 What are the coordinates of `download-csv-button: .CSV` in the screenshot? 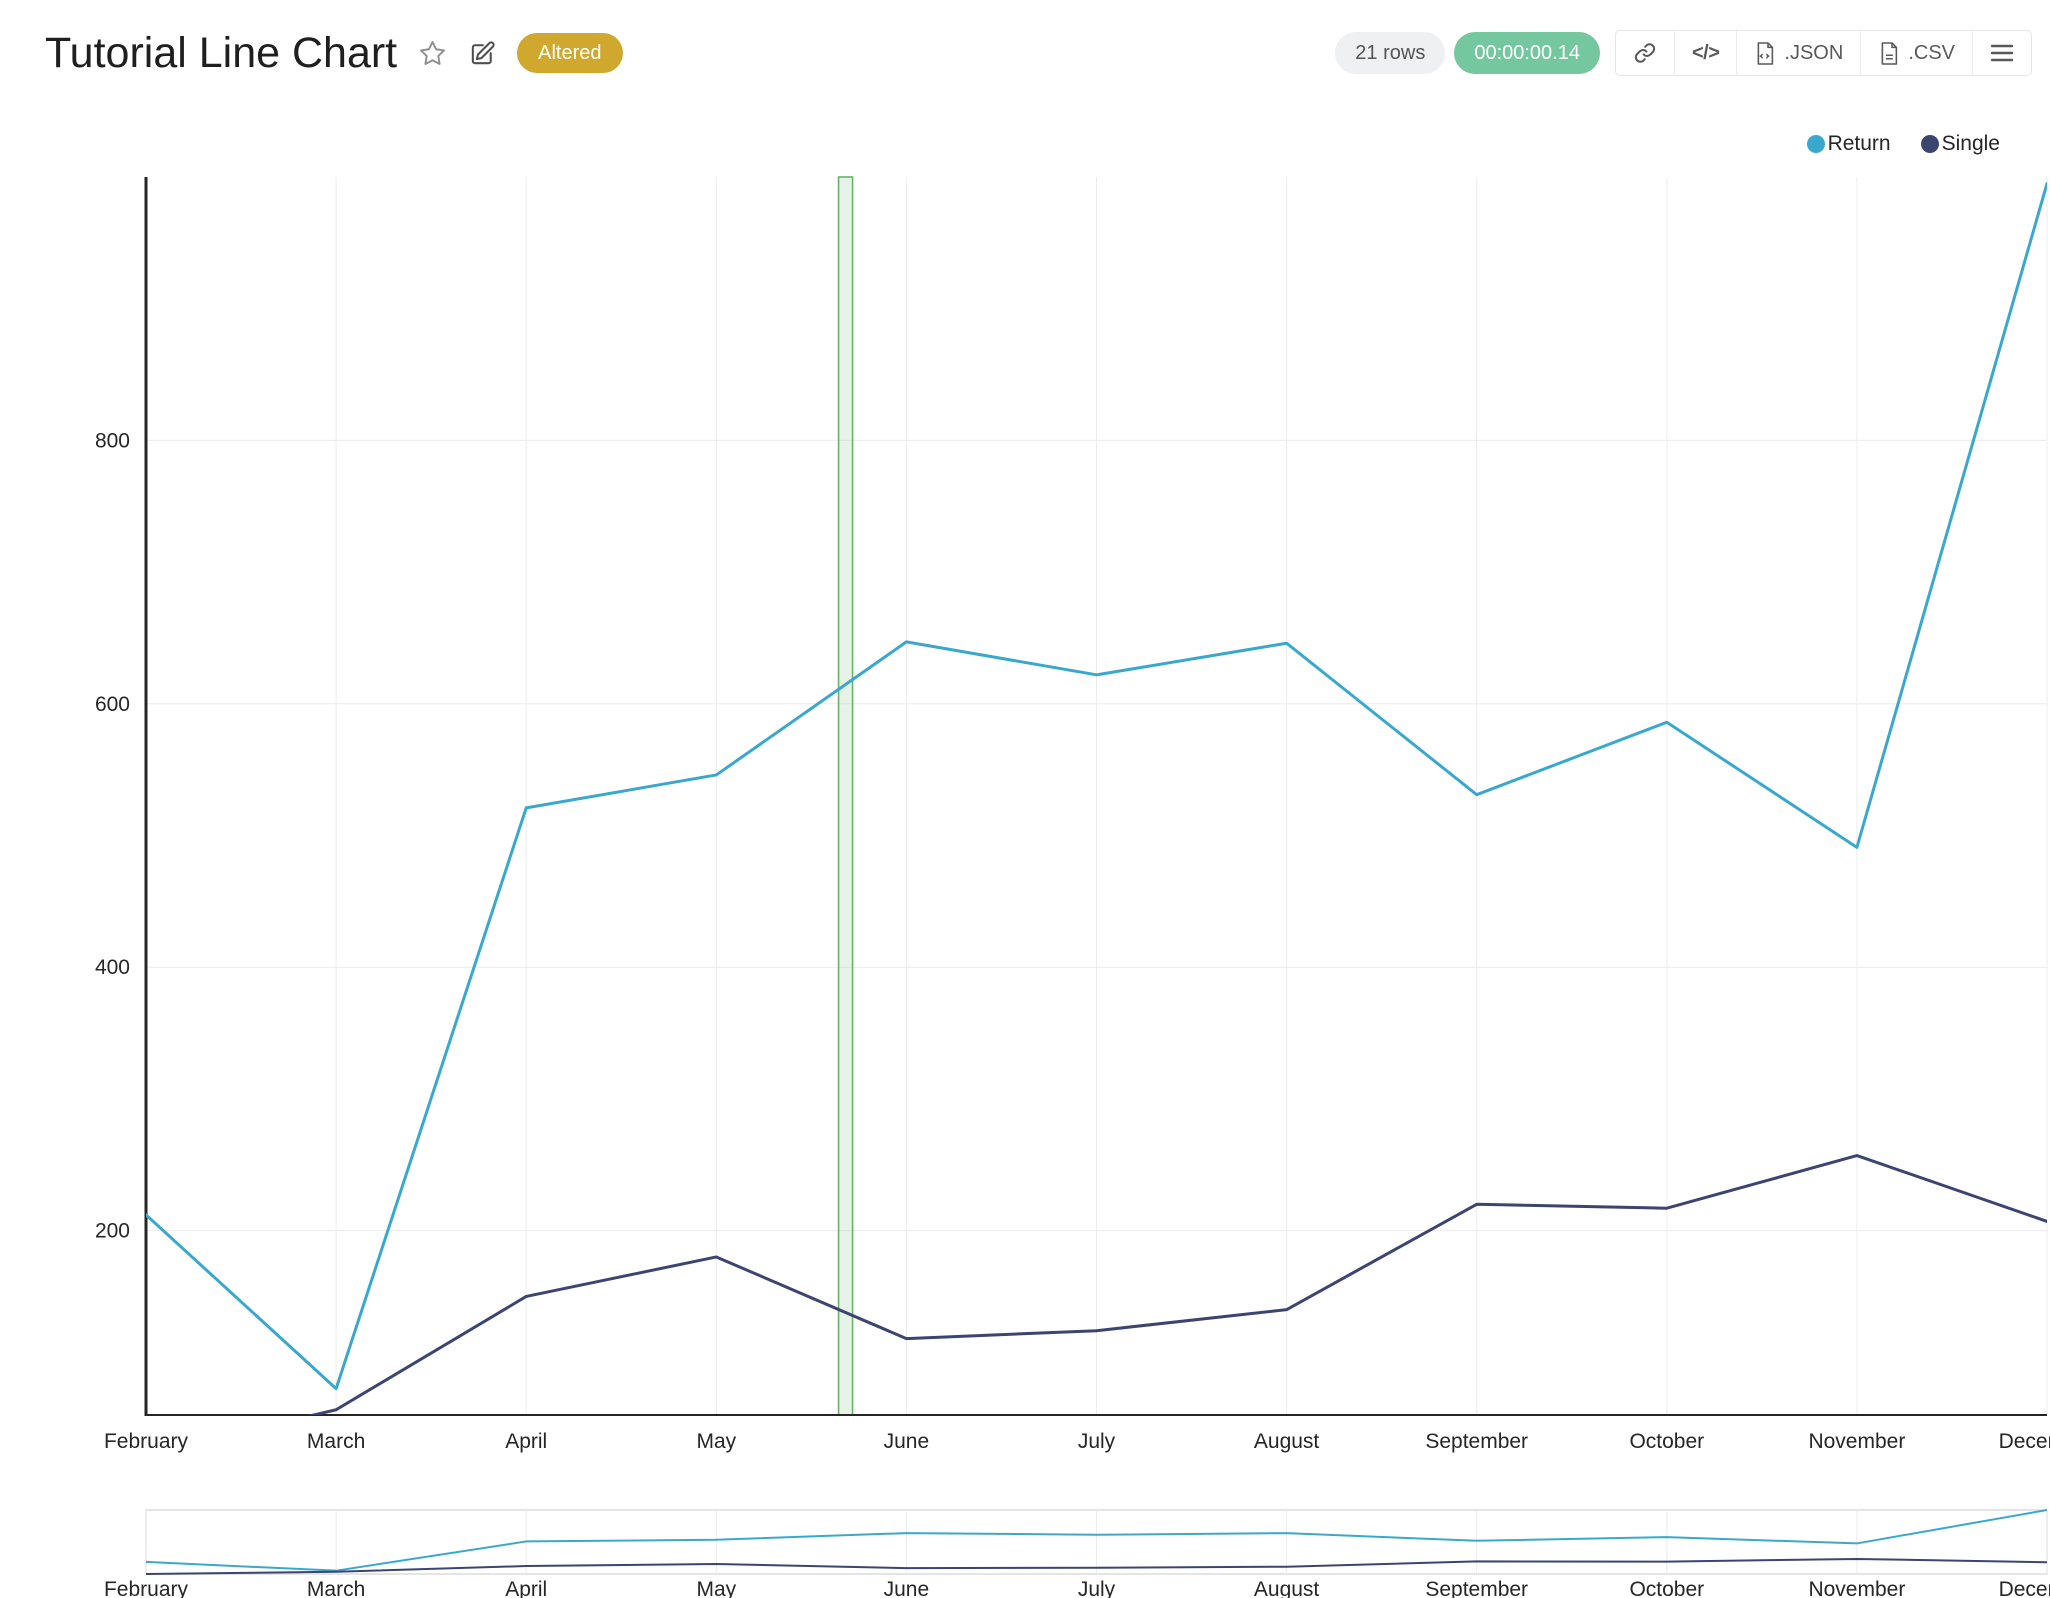 It's located at (1916, 53).